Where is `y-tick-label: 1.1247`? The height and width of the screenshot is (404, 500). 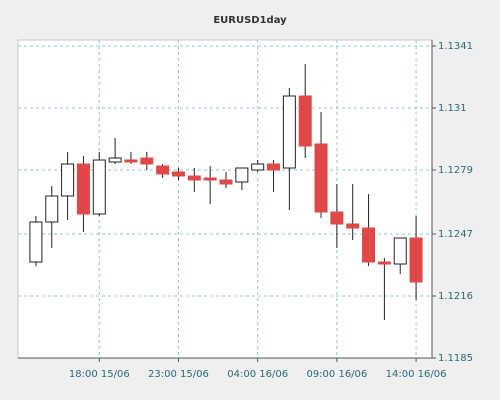 y-tick-label: 1.1247 is located at coordinates (455, 234).